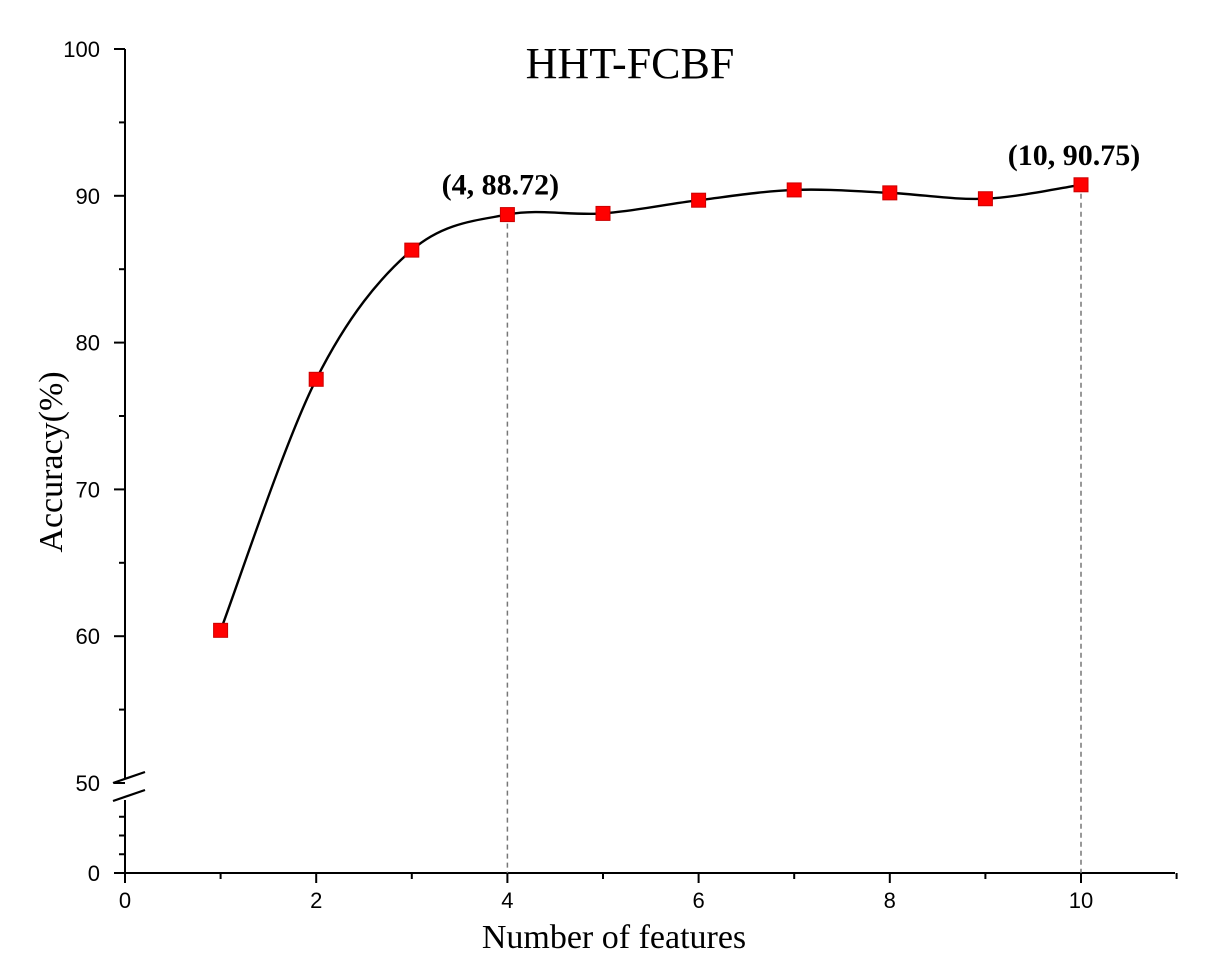 Image resolution: width=1218 pixels, height=978 pixels. Describe the element at coordinates (88, 783) in the screenshot. I see `y-tick-label: 50` at that location.